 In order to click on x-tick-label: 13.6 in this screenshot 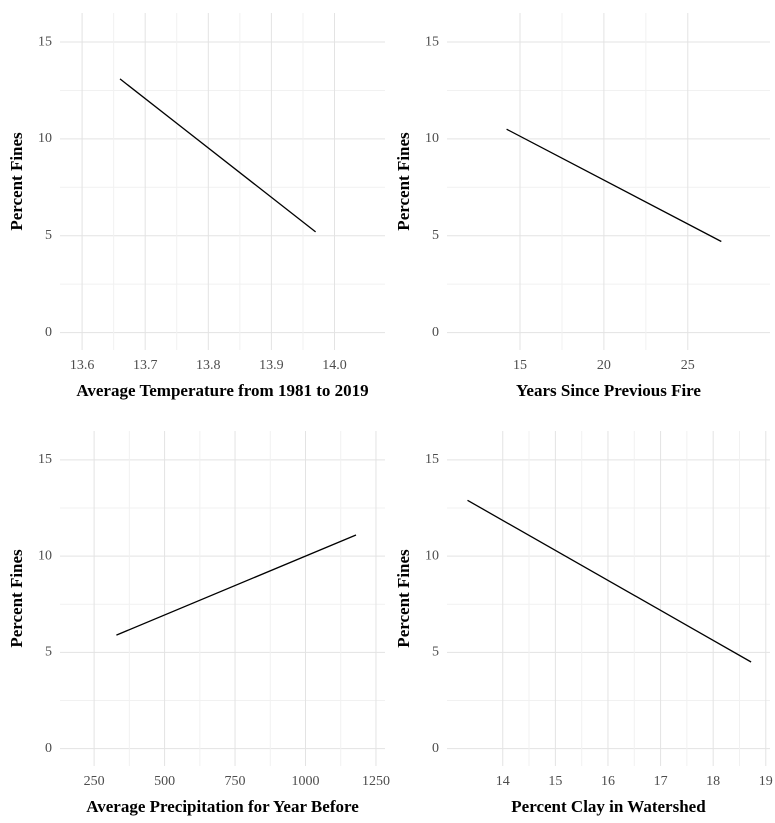, I will do `click(82, 365)`.